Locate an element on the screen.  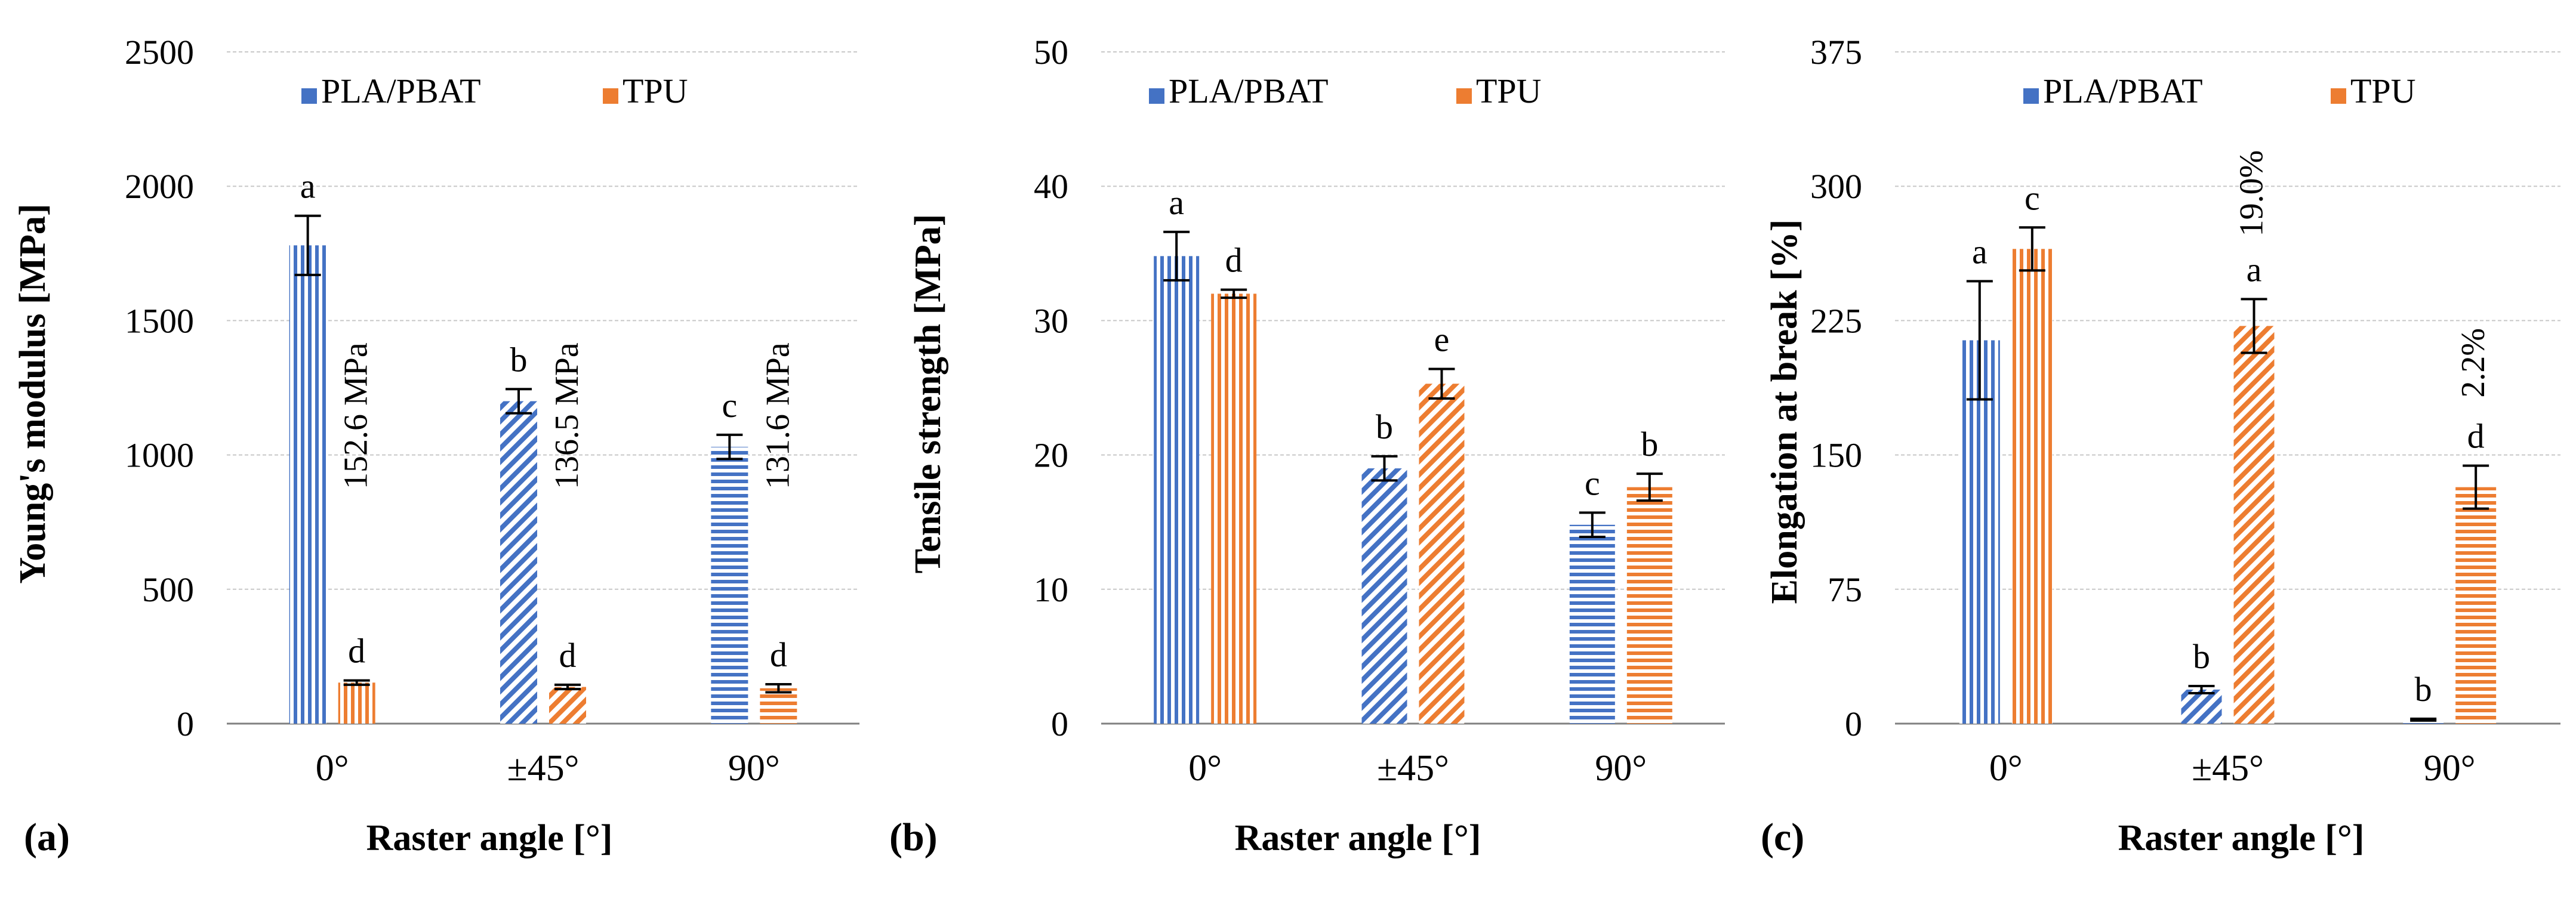
panel-c-yticks: 0 75 150 225 300 375 is located at coordinates (1836, 388).